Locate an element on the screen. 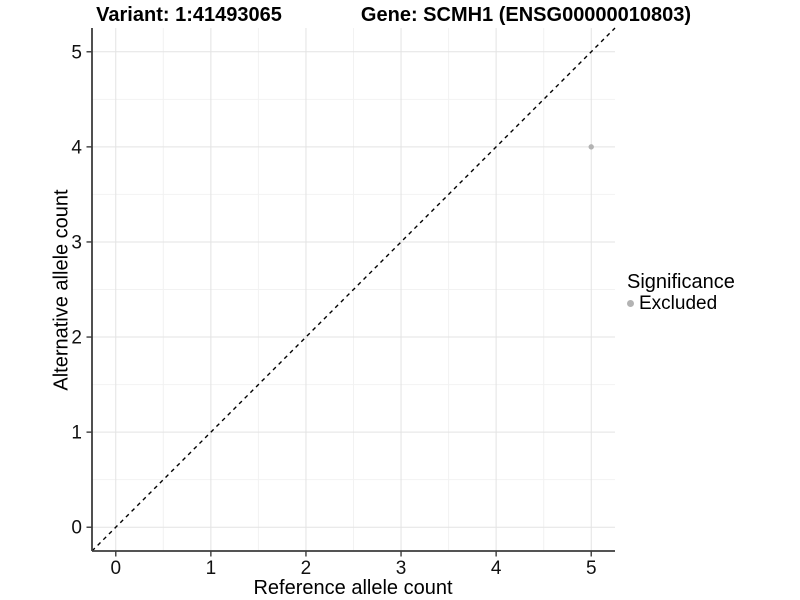 This screenshot has height=600, width=800. x-tick-label: 0 is located at coordinates (115, 568).